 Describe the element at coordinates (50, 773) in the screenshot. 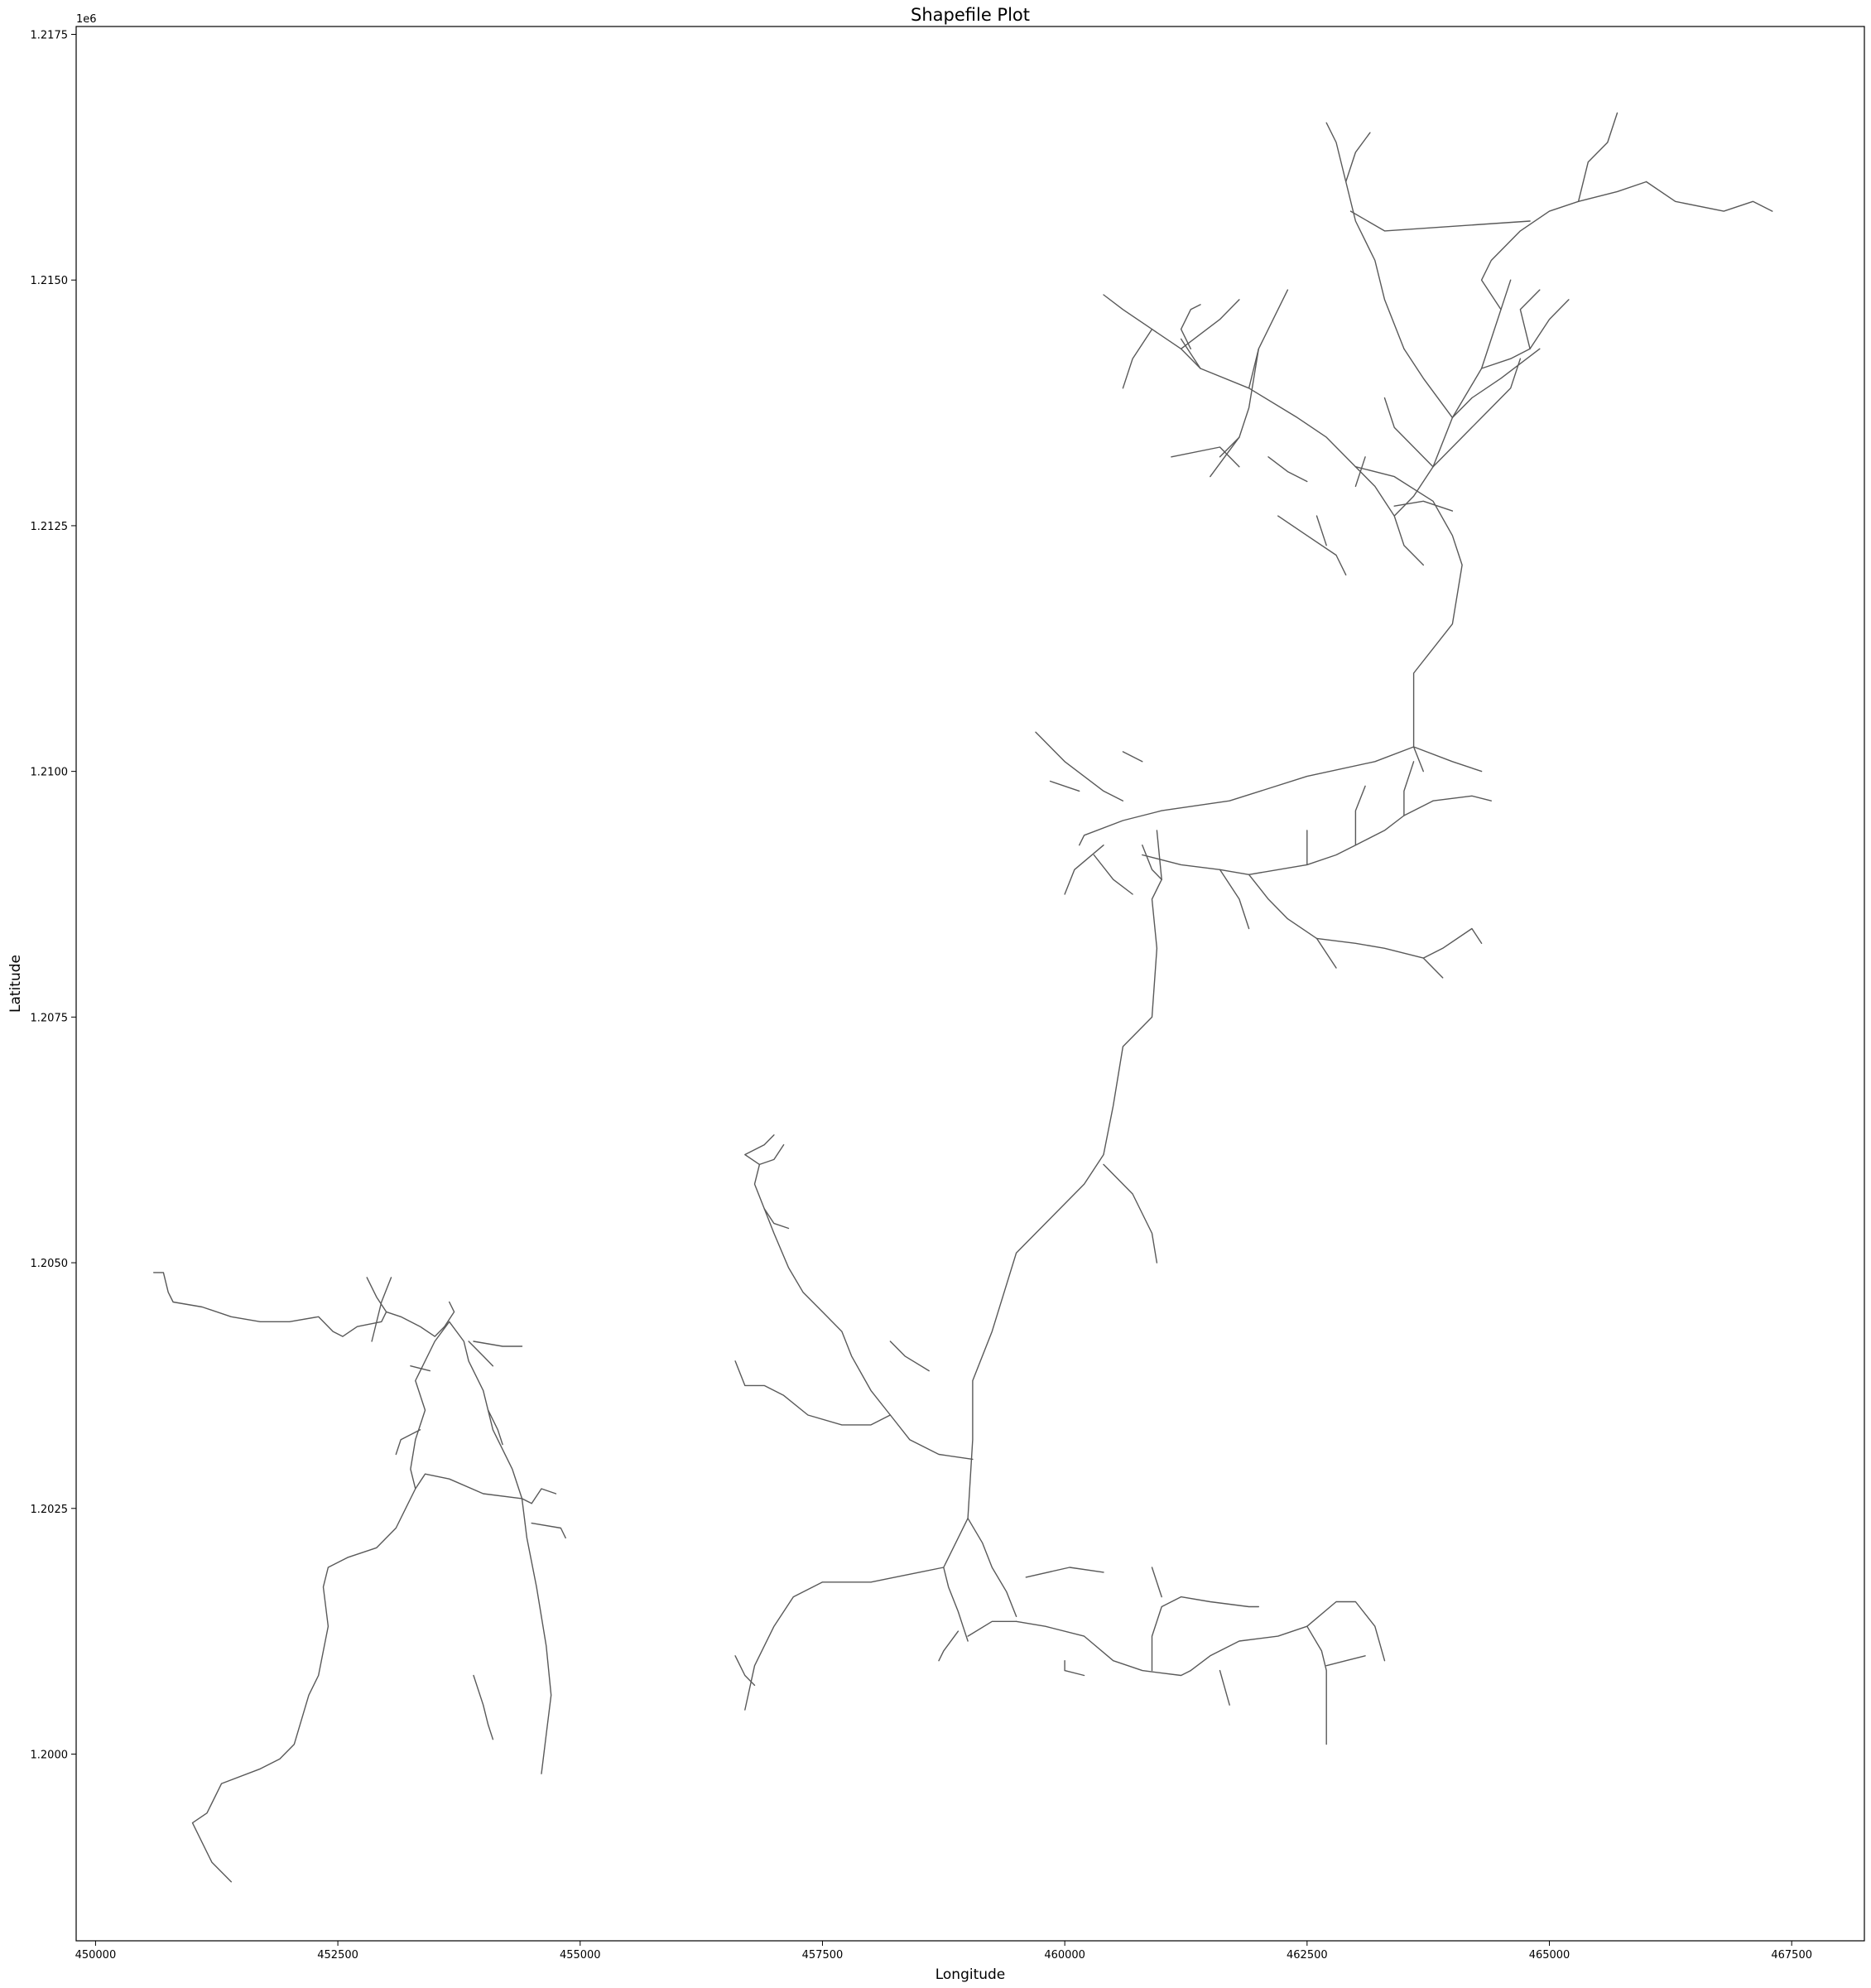

I see `y-tick-label: 1.2100` at that location.